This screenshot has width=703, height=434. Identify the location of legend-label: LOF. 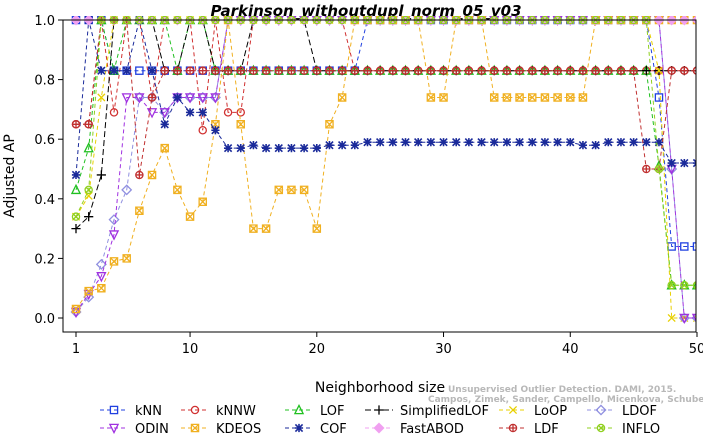
(332, 411).